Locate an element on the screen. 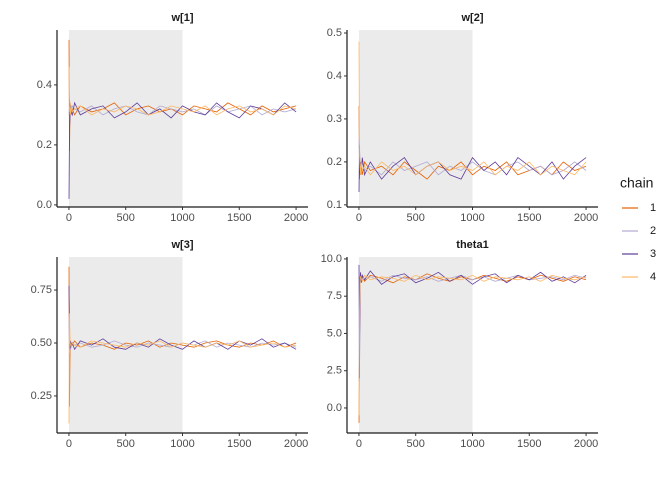 This screenshot has height=480, width=672. y-tick-label: 0.75 is located at coordinates (41, 290).